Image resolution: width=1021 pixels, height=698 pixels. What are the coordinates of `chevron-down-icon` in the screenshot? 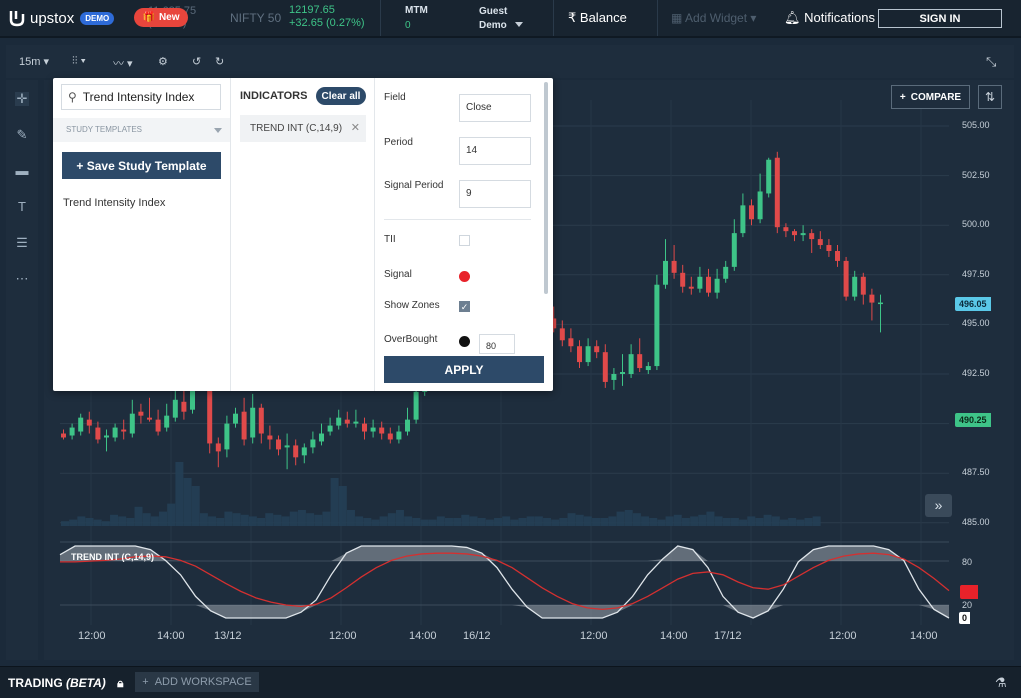 It's located at (519, 24).